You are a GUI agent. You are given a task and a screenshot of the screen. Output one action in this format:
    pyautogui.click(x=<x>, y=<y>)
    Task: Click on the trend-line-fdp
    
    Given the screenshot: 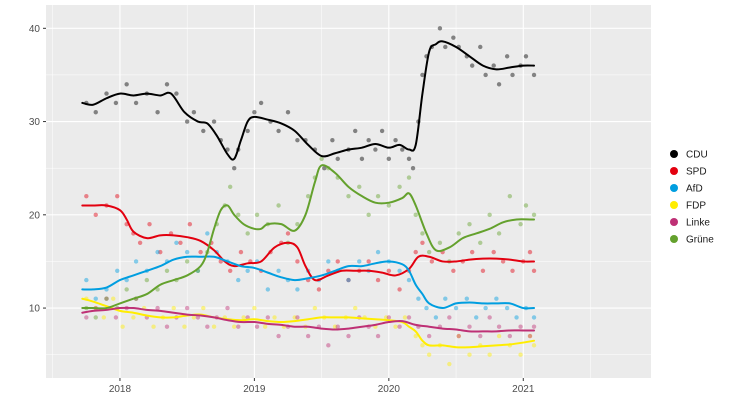 What is the action you would take?
    pyautogui.click(x=308, y=323)
    